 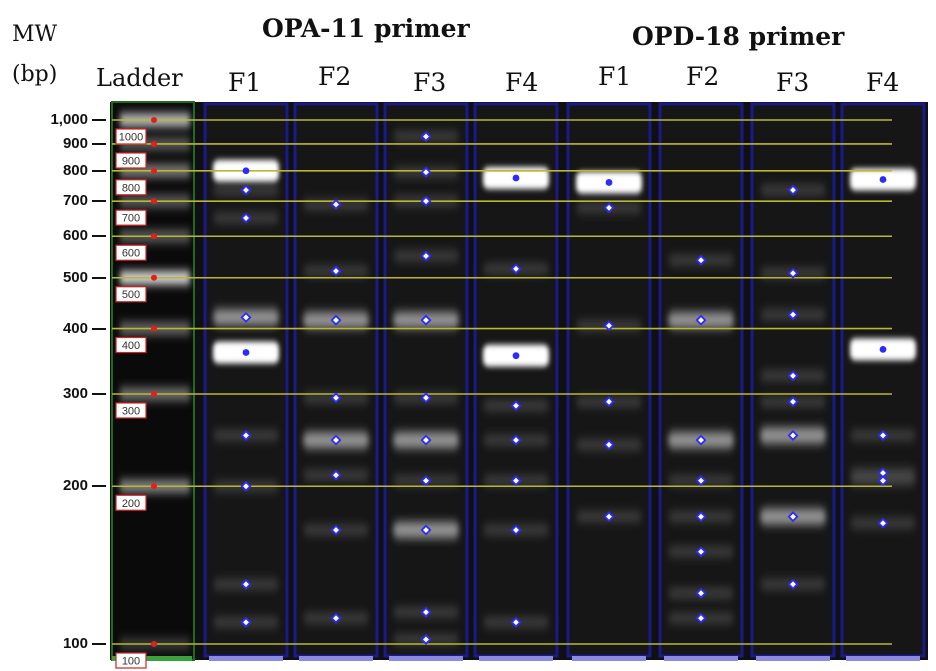 What do you see at coordinates (75, 328) in the screenshot?
I see `axis-tick-label: 400` at bounding box center [75, 328].